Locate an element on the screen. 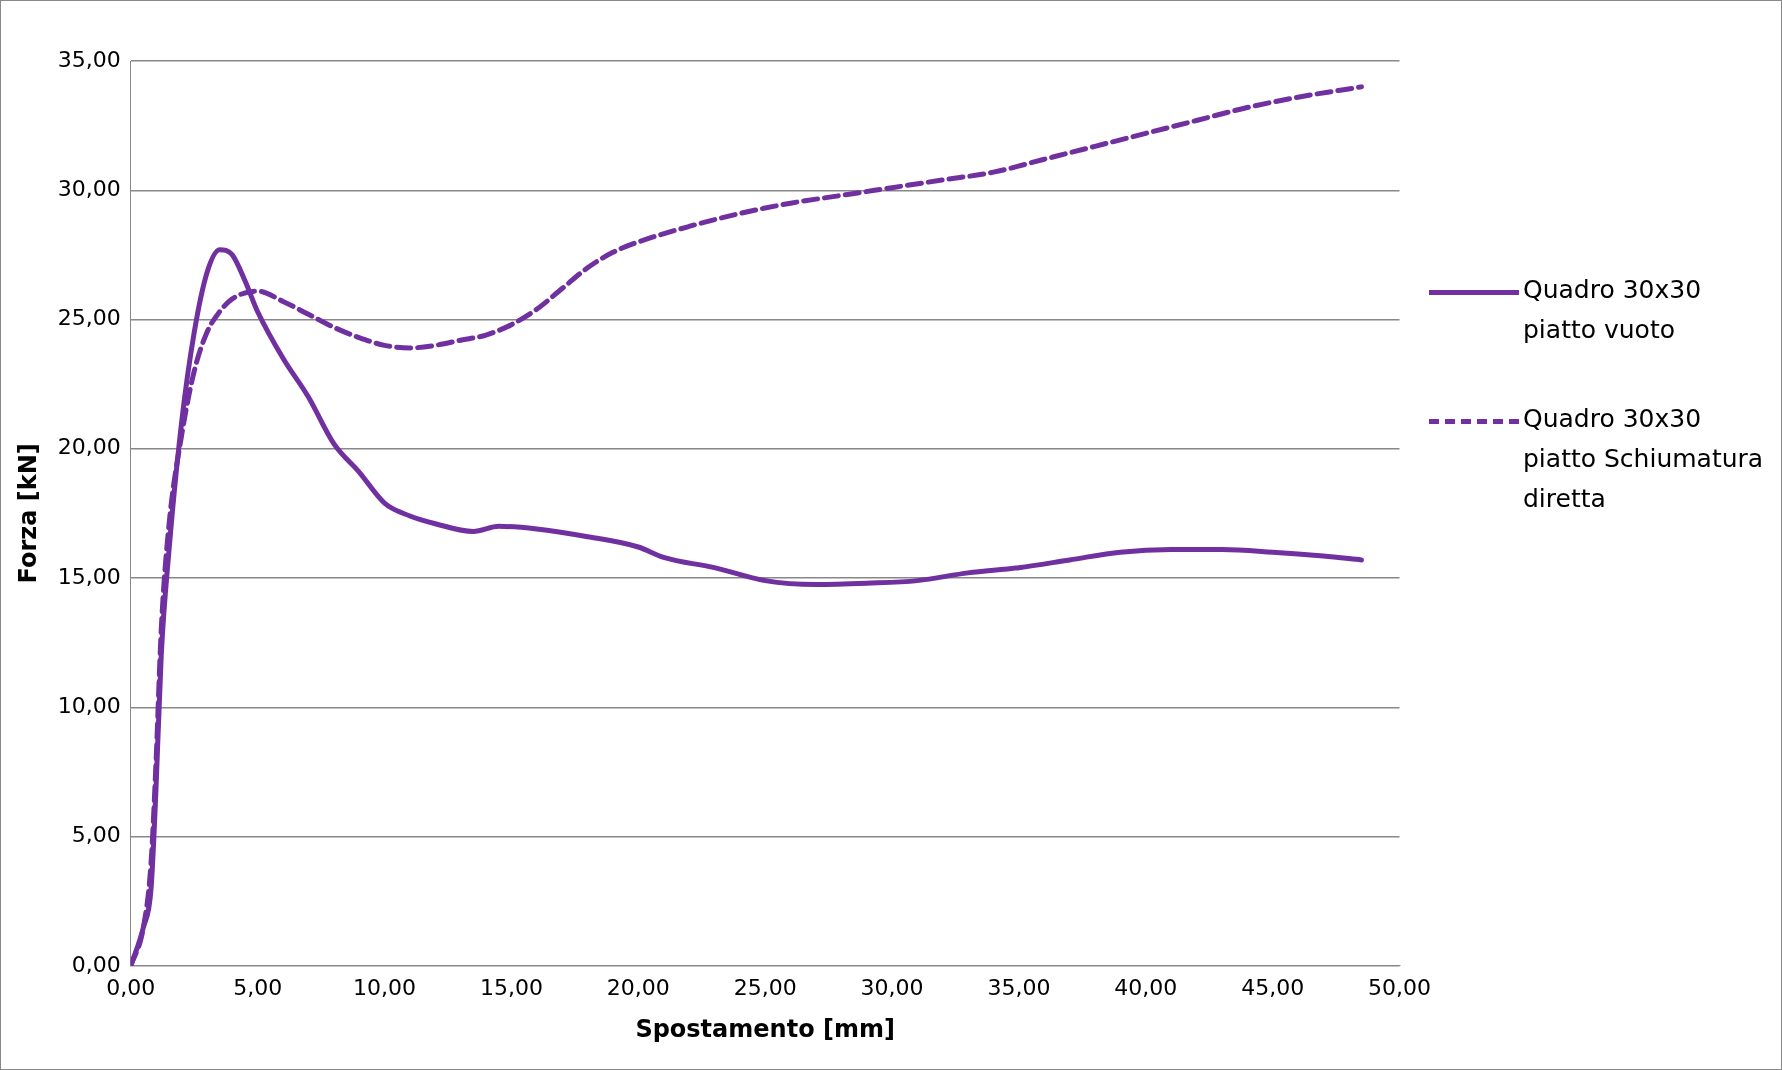 The image size is (1782, 1070). x-tick-label: 35,00 is located at coordinates (1019, 987).